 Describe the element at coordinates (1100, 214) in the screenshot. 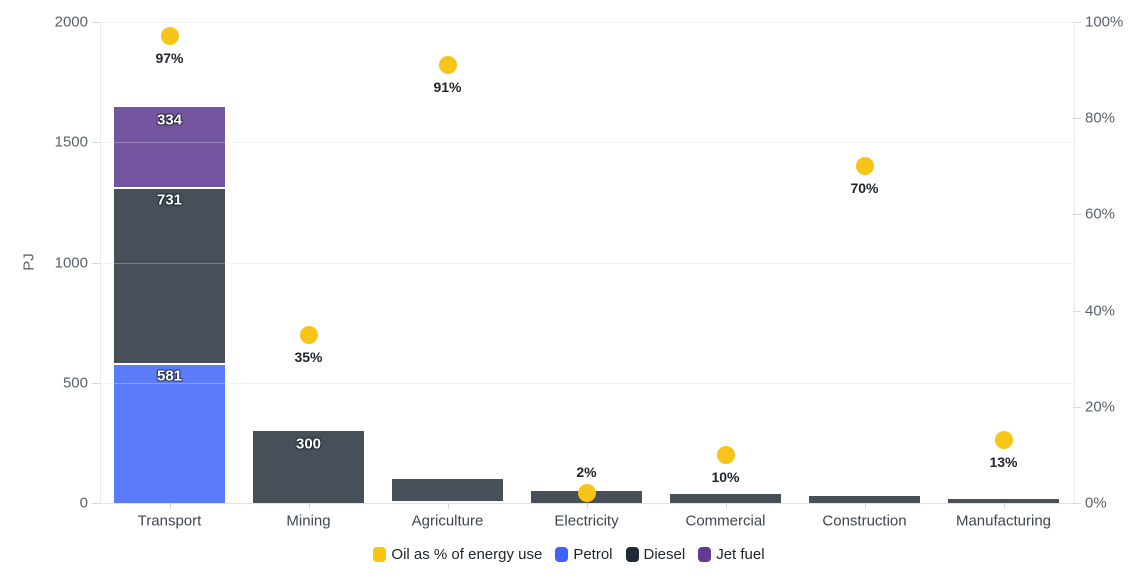

I see `percent-axis-tick-label: 60%` at that location.